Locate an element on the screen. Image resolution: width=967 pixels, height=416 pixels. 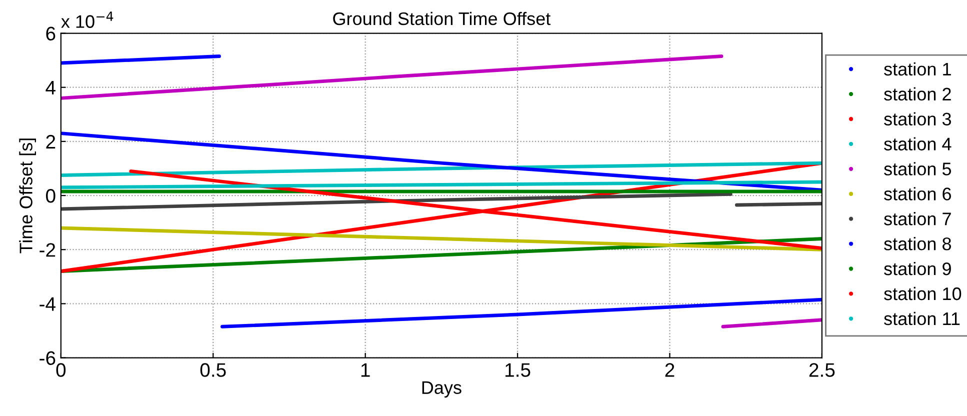
legend-label: station 3 is located at coordinates (917, 119).